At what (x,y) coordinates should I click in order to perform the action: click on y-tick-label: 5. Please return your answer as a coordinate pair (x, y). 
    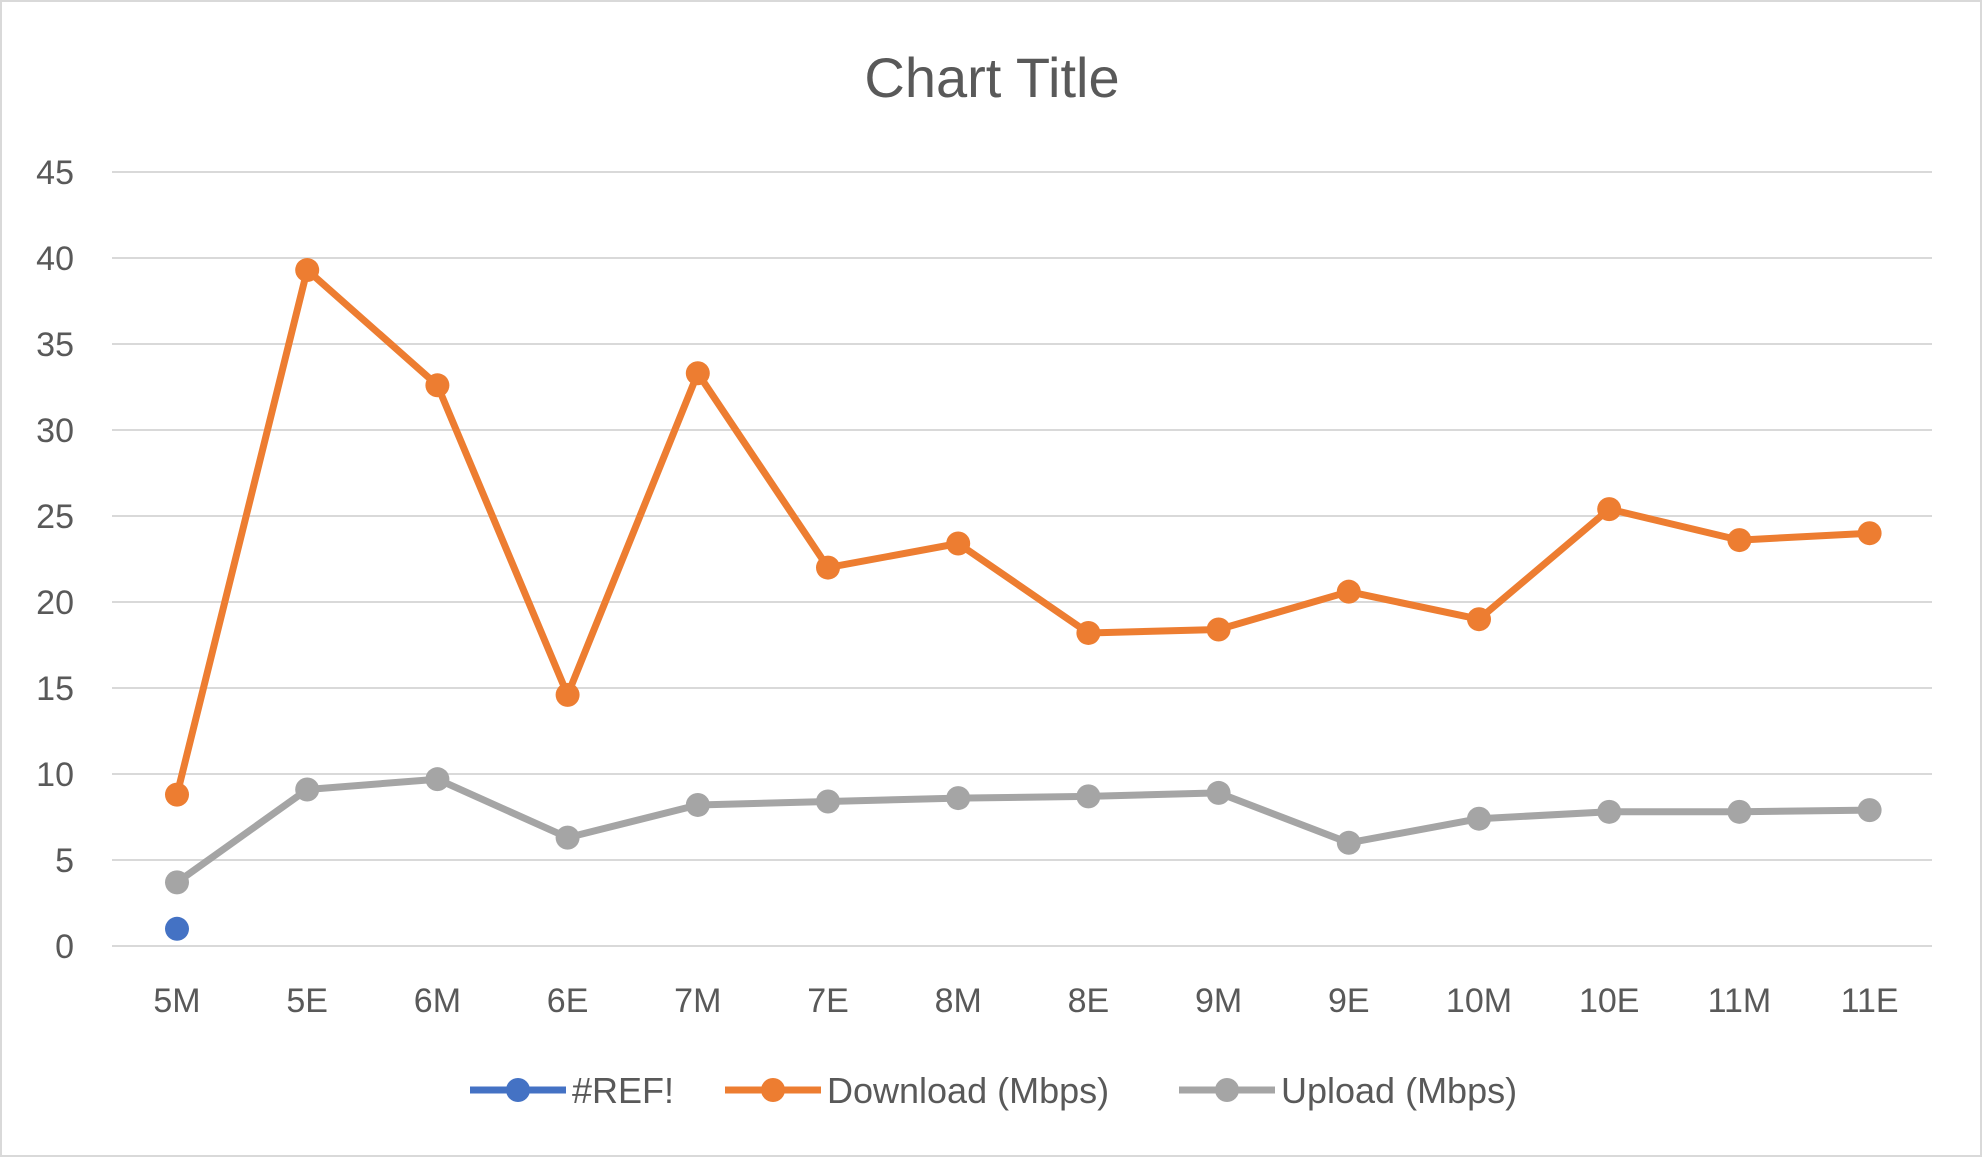
    Looking at the image, I should click on (64, 861).